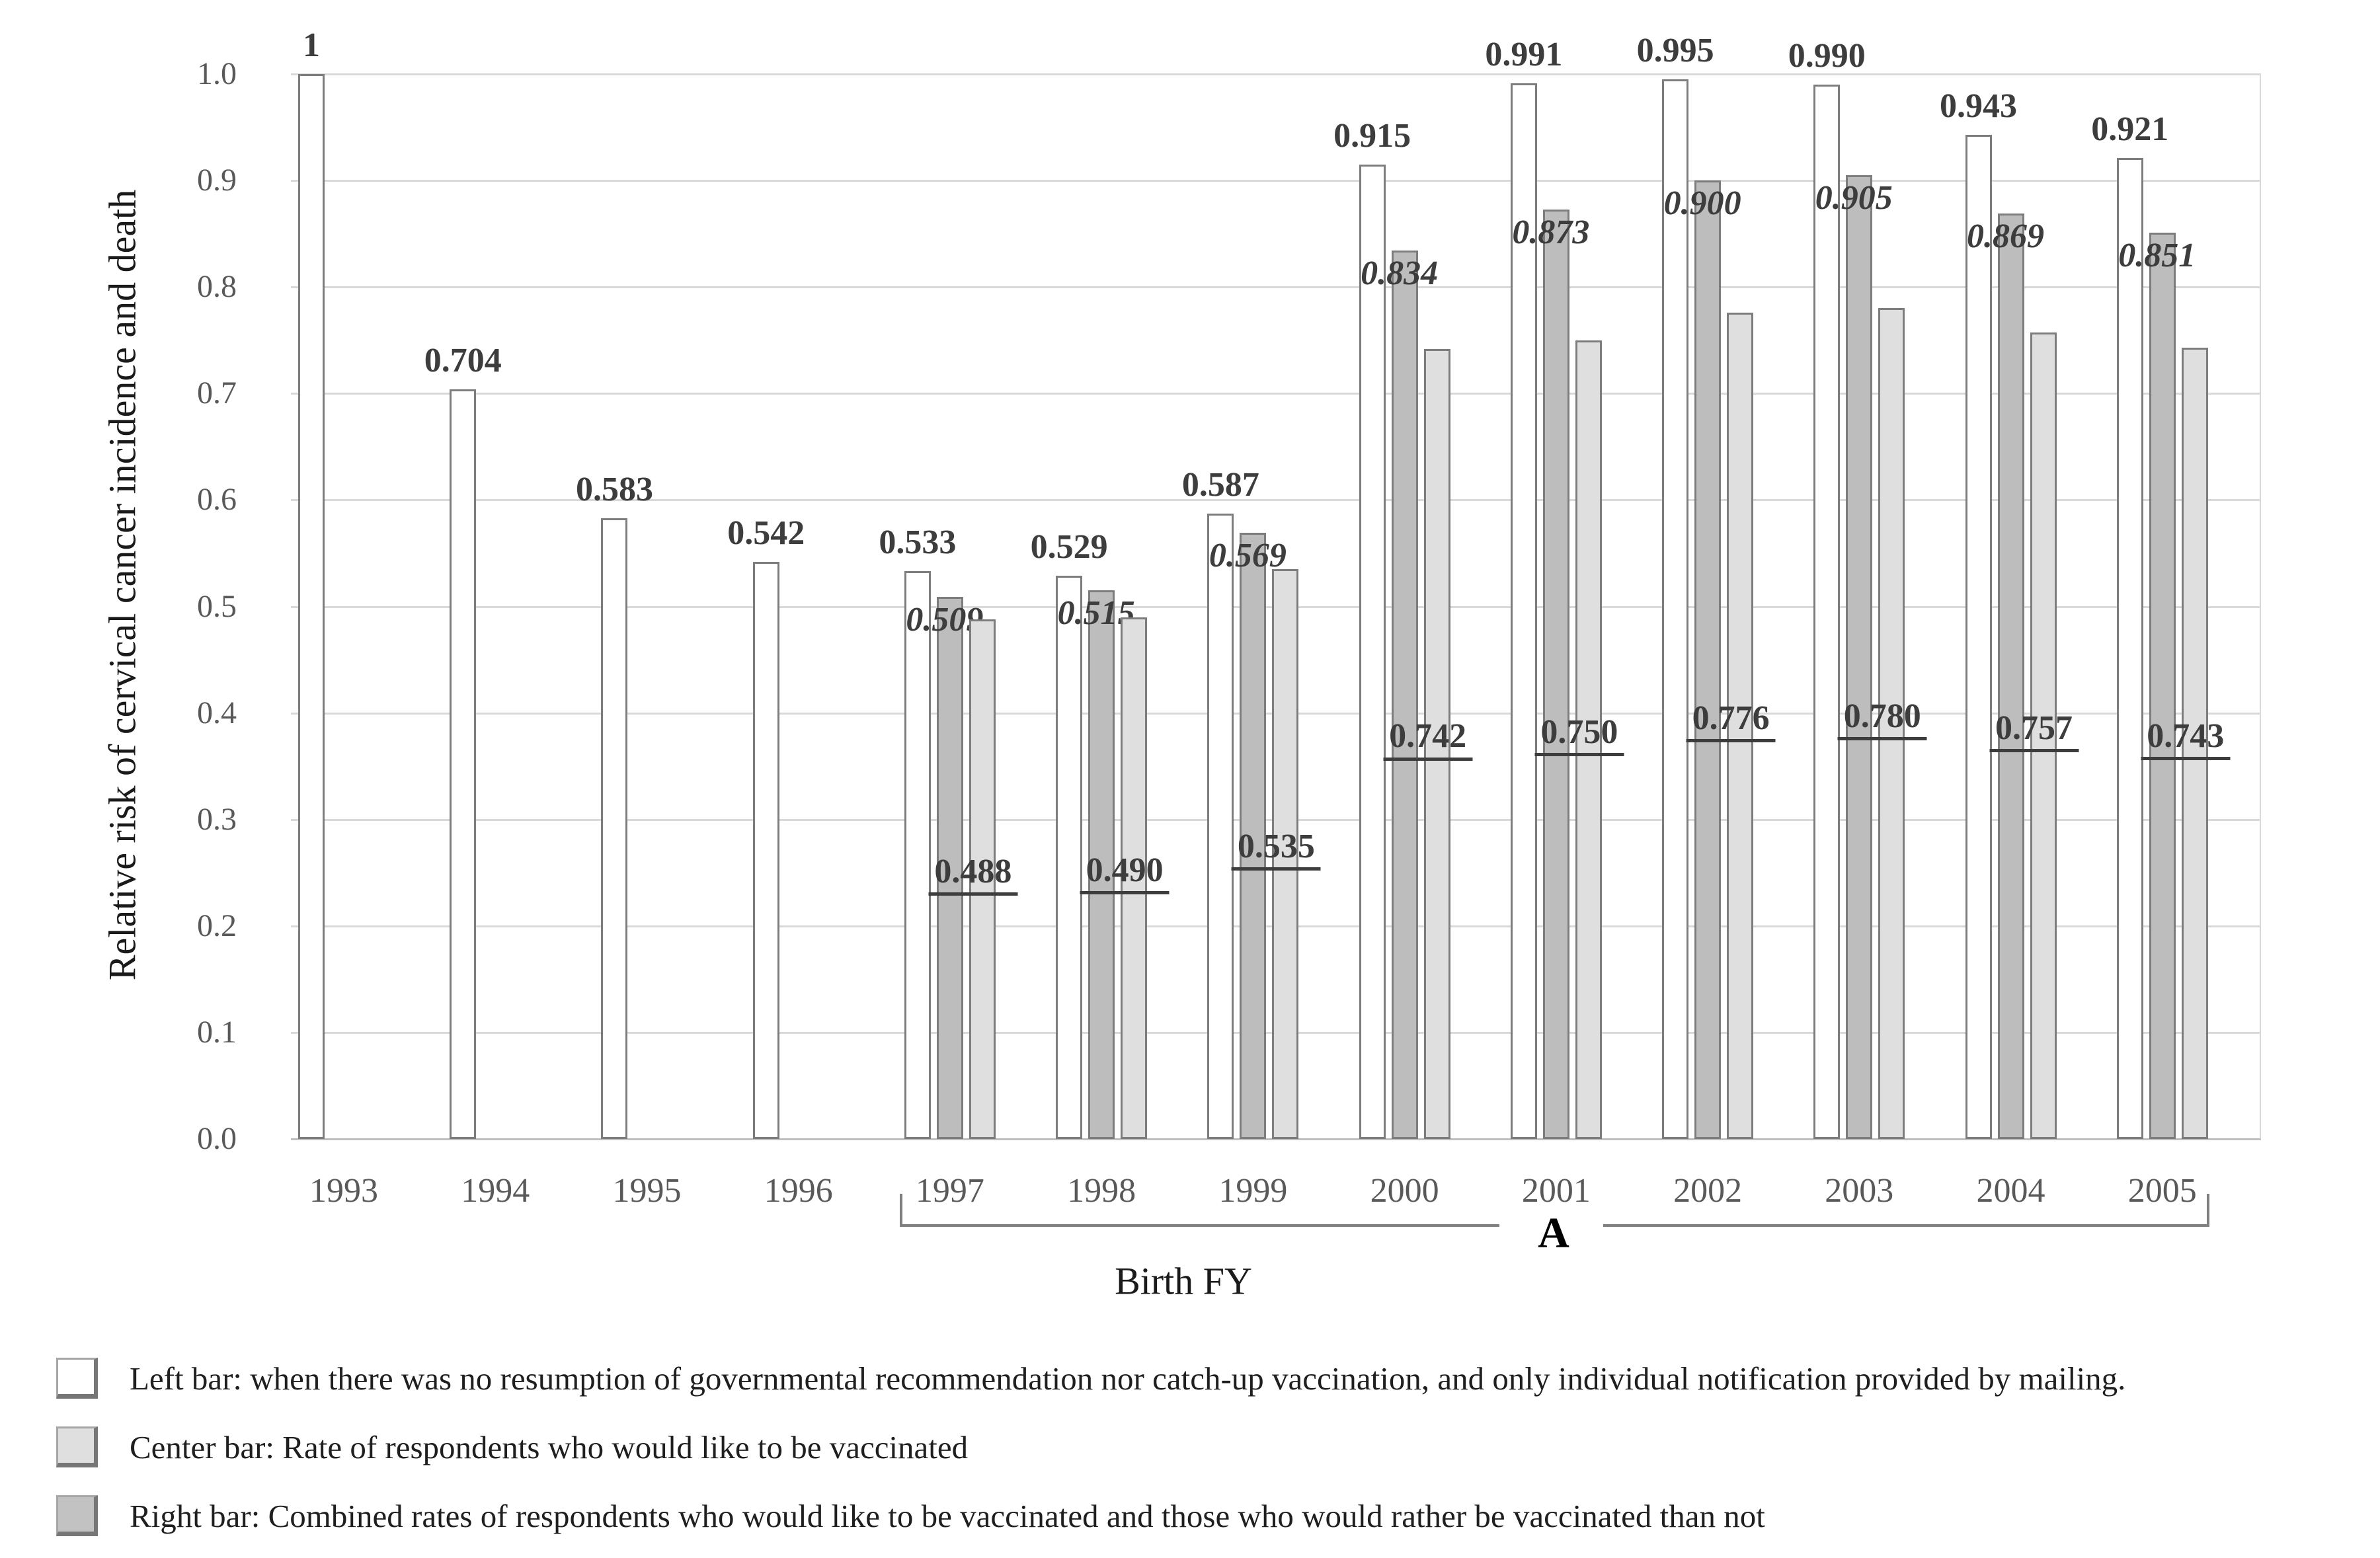 The width and height of the screenshot is (2380, 1558). What do you see at coordinates (1556, 1191) in the screenshot?
I see `x-tick-label-2001: 2001` at bounding box center [1556, 1191].